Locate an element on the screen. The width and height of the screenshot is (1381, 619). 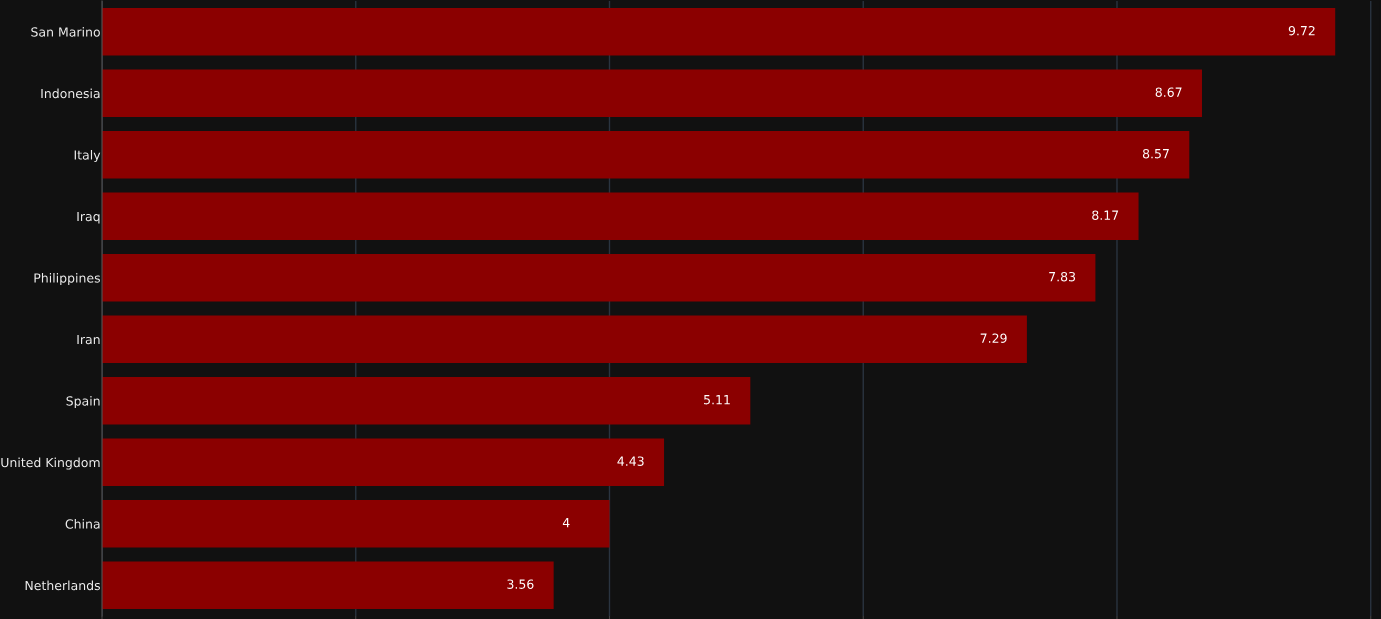
y-tick-label: United Kingdom is located at coordinates (50, 463).